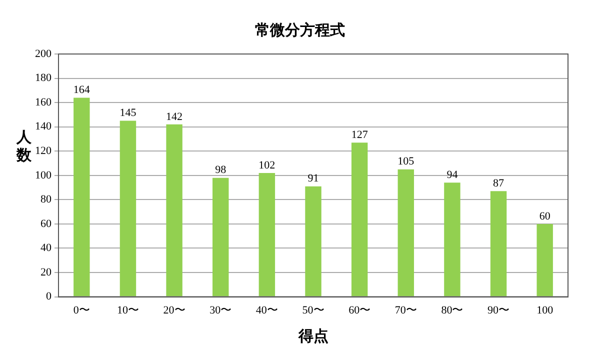  What do you see at coordinates (499, 310) in the screenshot?
I see `x-tick-label: 90〜` at bounding box center [499, 310].